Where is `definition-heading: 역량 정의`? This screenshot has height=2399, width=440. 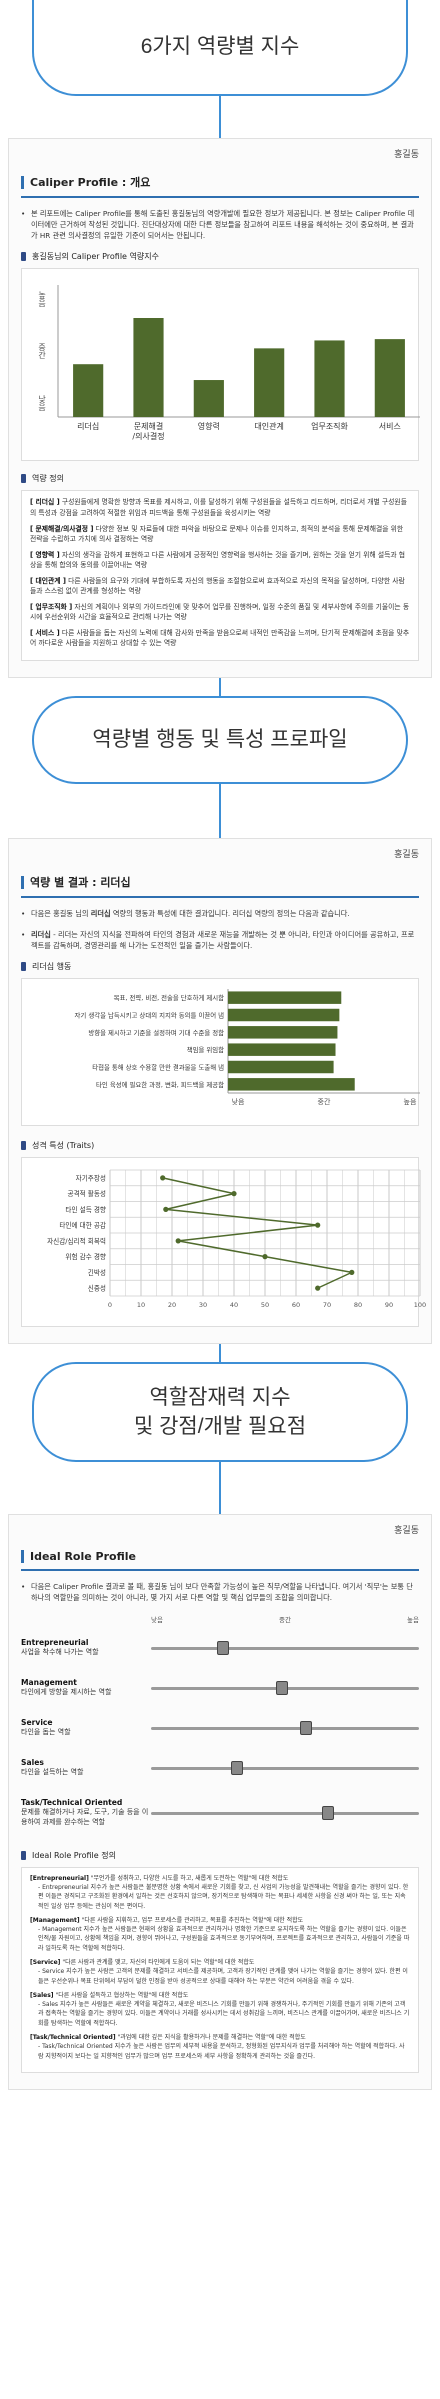 definition-heading: 역량 정의 is located at coordinates (220, 478).